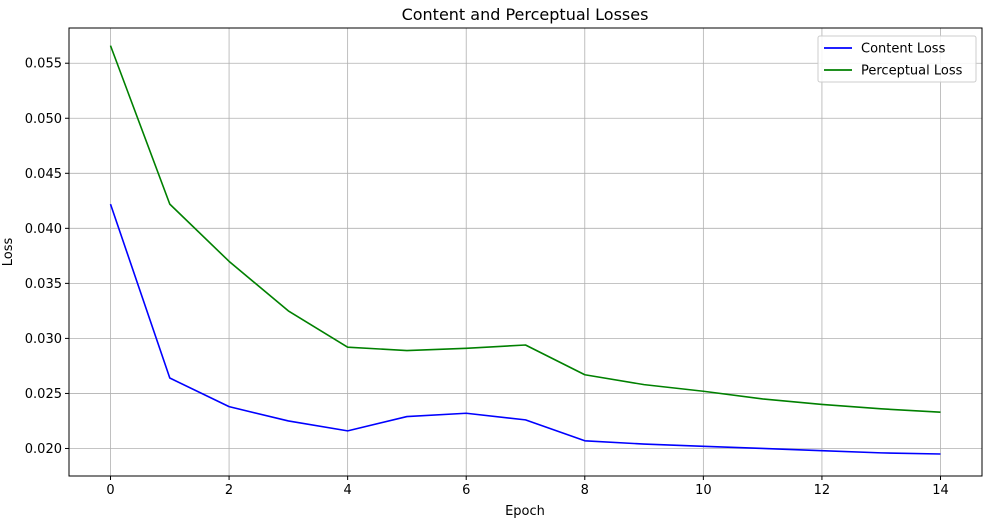 The height and width of the screenshot is (525, 997). I want to click on y-axis-label: Loss, so click(8, 252).